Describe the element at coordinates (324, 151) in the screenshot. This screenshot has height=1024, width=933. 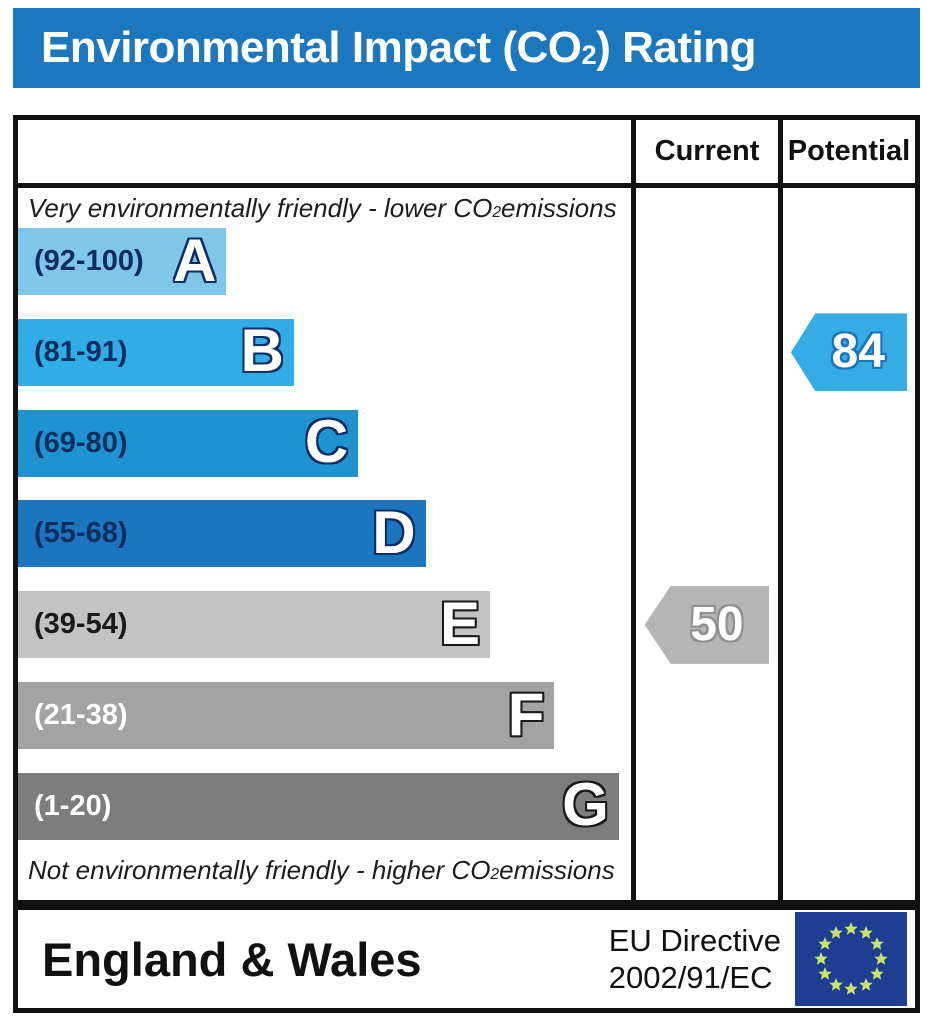
I see `chart-header-empty` at that location.